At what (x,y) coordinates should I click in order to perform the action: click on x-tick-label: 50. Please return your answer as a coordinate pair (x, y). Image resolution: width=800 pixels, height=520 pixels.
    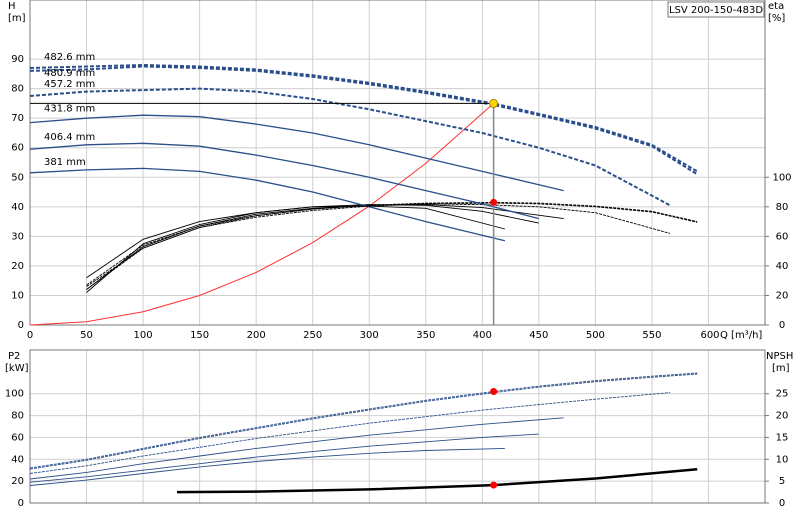
    Looking at the image, I should click on (86, 335).